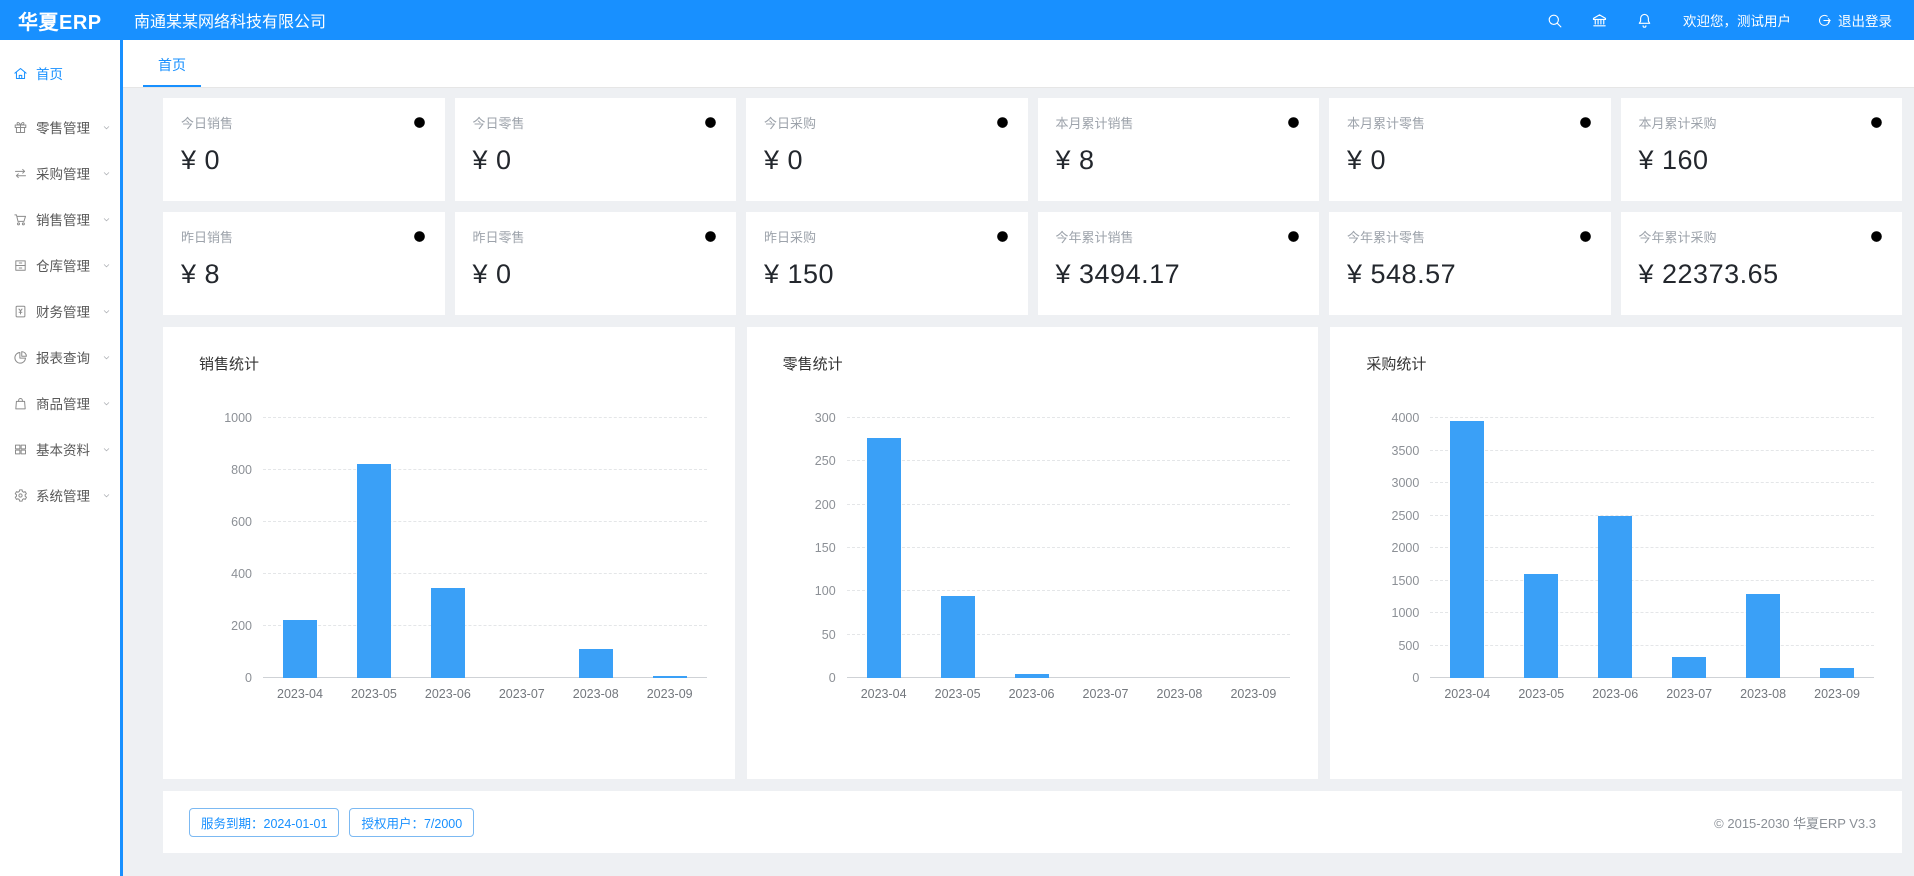 This screenshot has height=876, width=1914. I want to click on stat-card: 今日零售 ¥ 0, so click(595, 149).